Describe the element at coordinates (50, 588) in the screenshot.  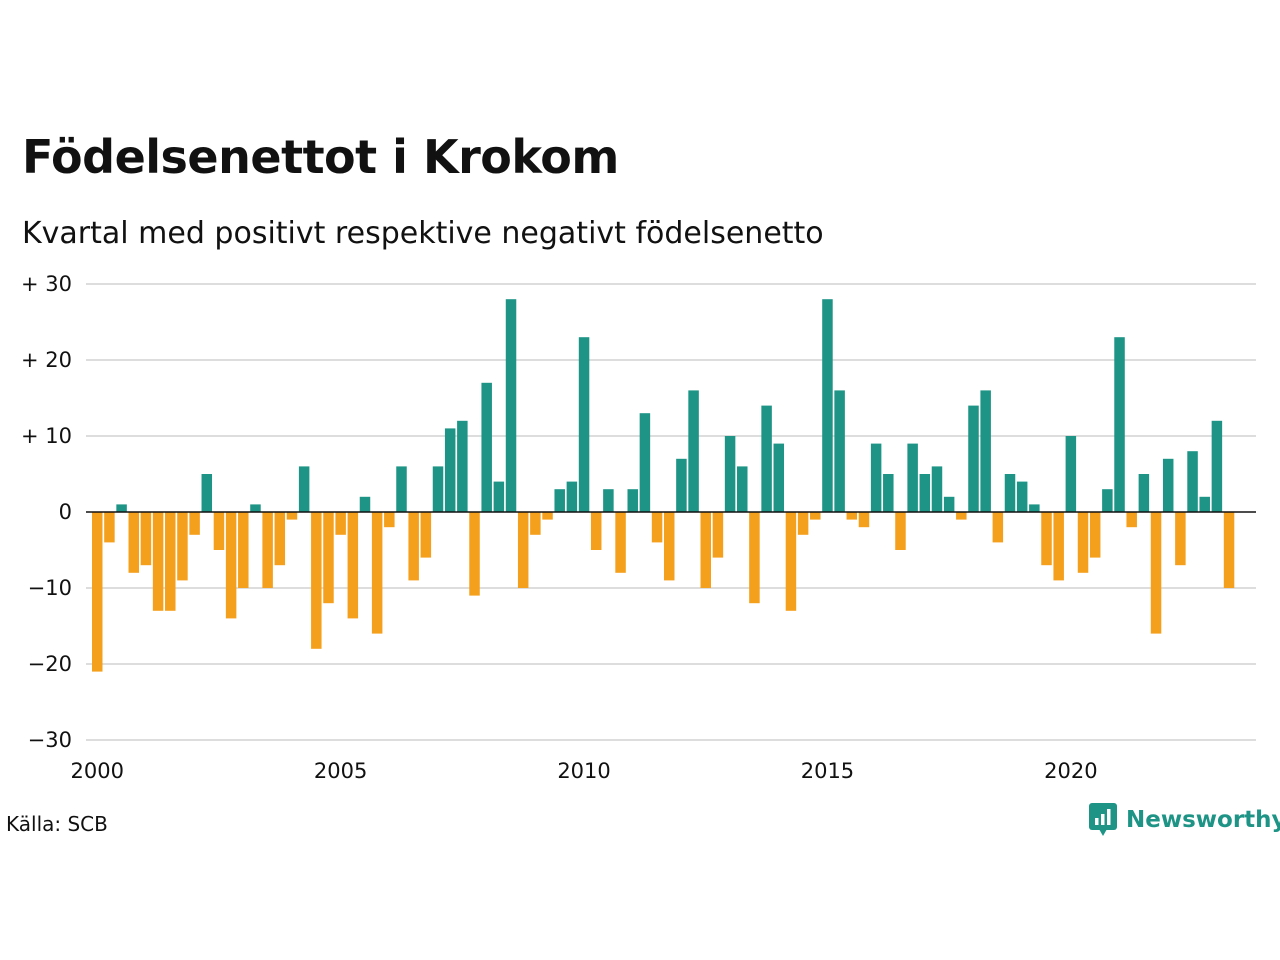
I see `y-tick-label: −10` at that location.